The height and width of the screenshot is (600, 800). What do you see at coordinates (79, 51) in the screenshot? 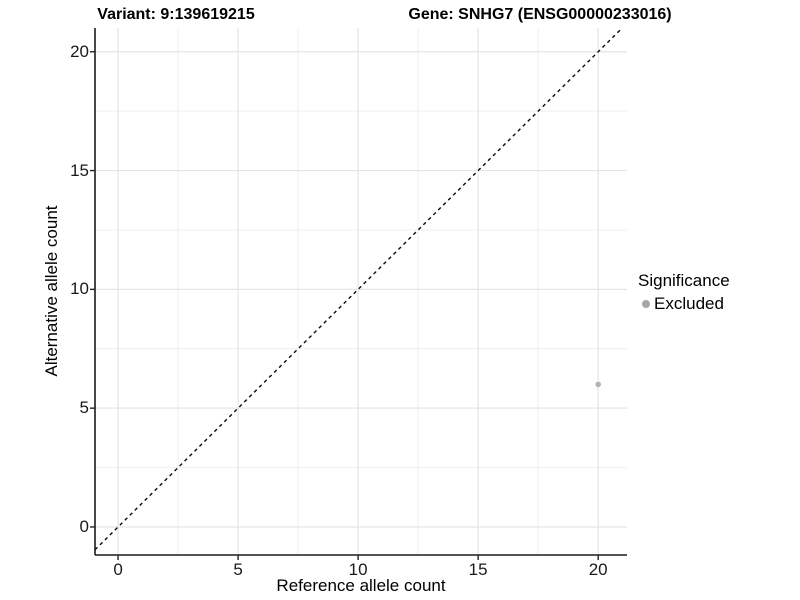
I see `y-tick-label: 20` at bounding box center [79, 51].